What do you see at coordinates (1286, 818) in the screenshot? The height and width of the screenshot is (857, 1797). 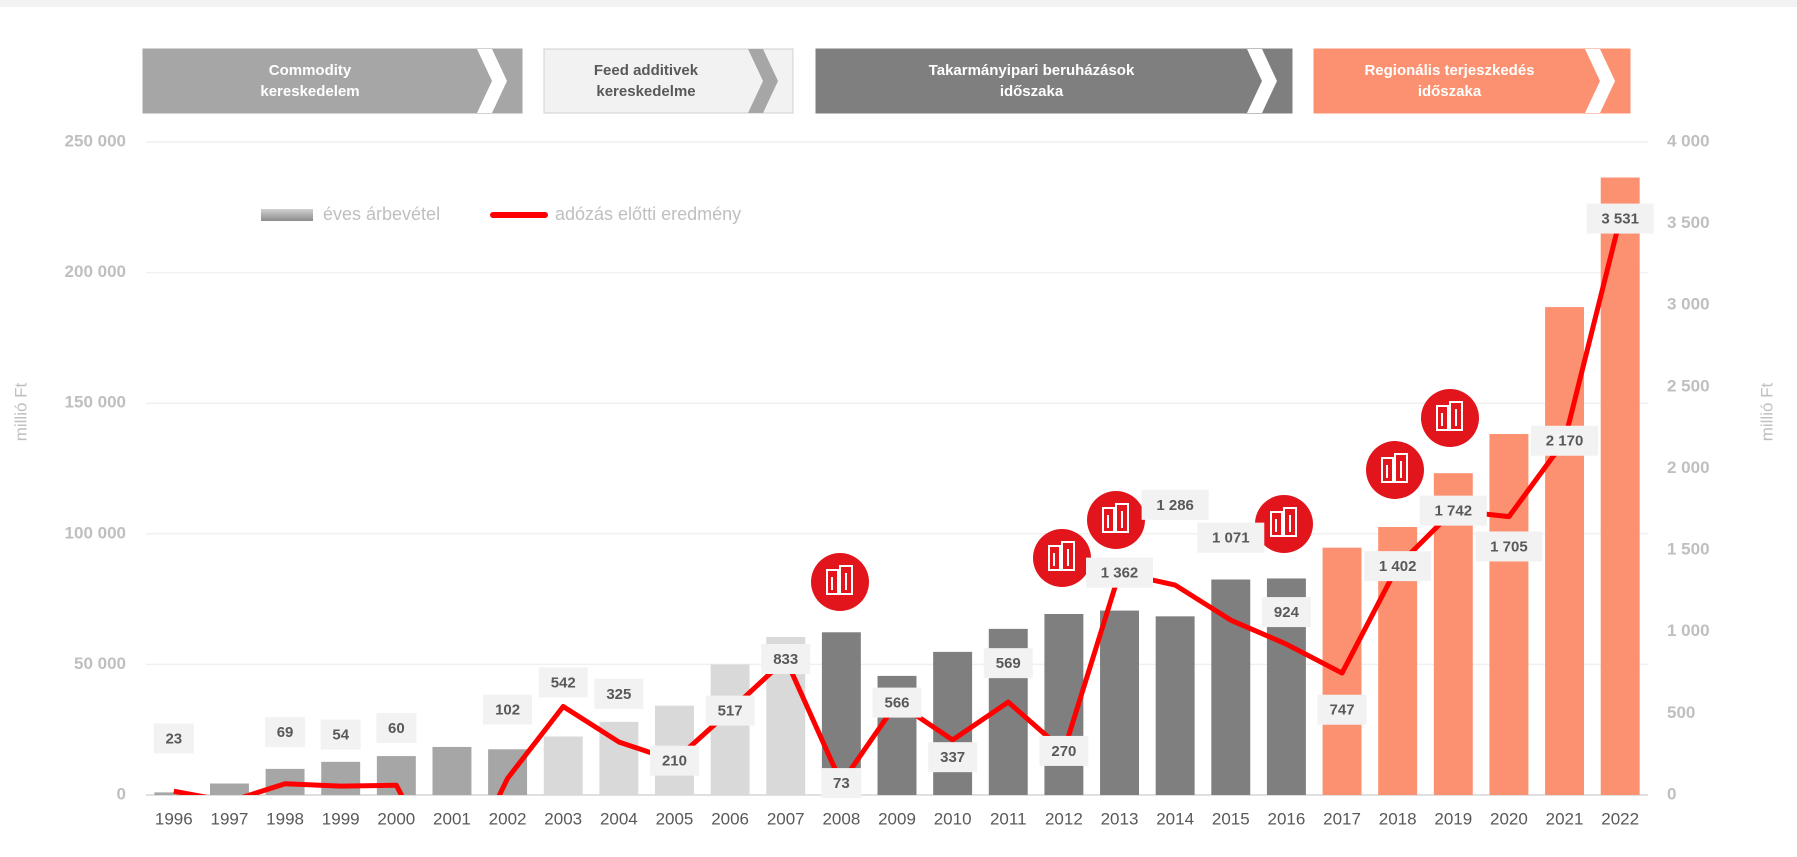 I see `x-tick-label: 2016` at bounding box center [1286, 818].